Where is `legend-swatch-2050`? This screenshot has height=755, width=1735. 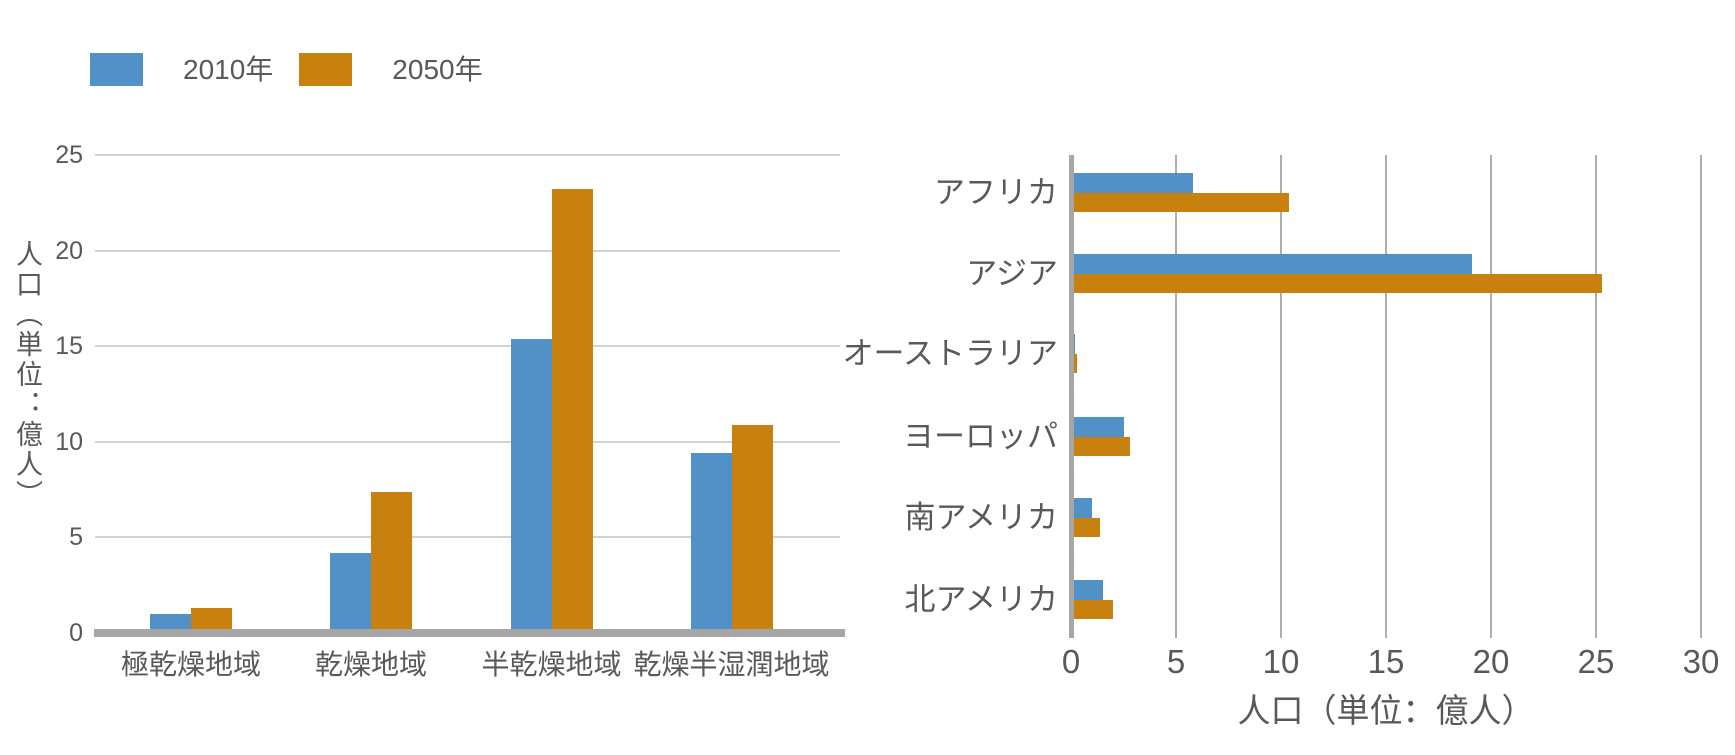
legend-swatch-2050 is located at coordinates (326, 69).